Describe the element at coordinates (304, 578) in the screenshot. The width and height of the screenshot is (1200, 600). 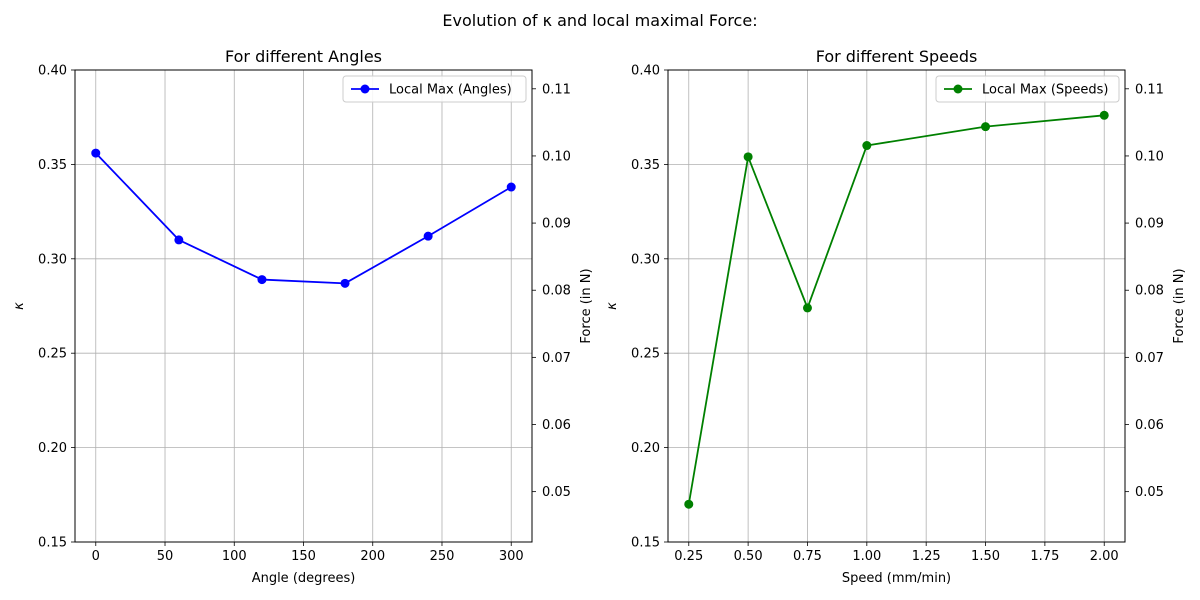
I see `x-axis-label: Angle (degrees)` at that location.